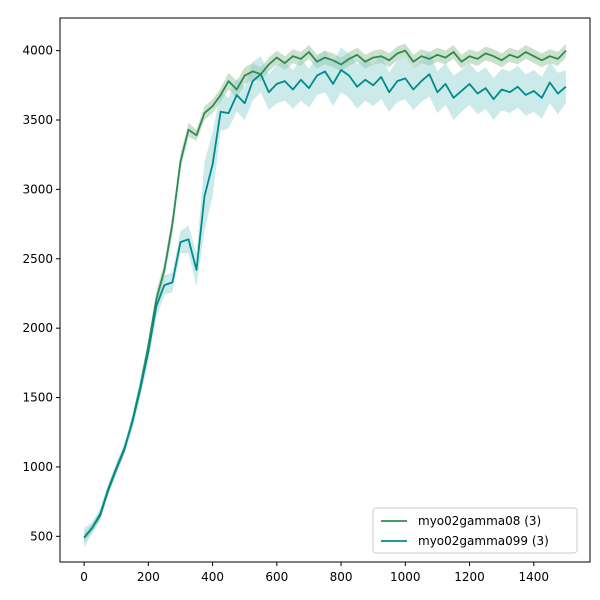 This screenshot has width=600, height=600. What do you see at coordinates (405, 577) in the screenshot?
I see `x-tick-label: 1000` at bounding box center [405, 577].